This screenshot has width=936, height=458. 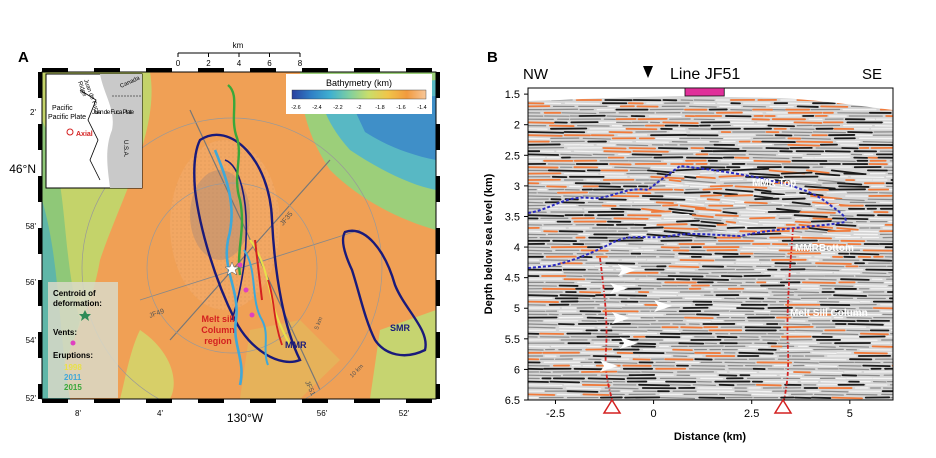 I want to click on distance-tick-label: 5, so click(x=850, y=414).